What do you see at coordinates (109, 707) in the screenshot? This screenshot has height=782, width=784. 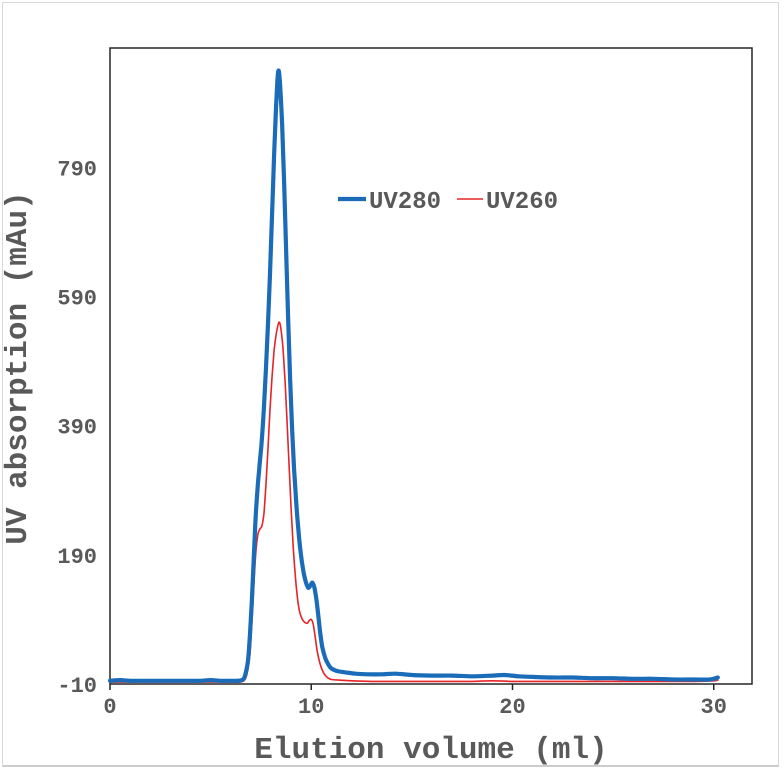 I see `x-tick-label: 0` at bounding box center [109, 707].